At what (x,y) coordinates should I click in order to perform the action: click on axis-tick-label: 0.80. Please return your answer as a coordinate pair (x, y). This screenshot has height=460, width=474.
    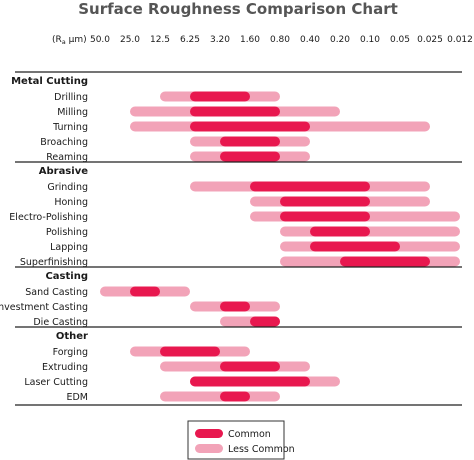
    Looking at the image, I should click on (280, 40).